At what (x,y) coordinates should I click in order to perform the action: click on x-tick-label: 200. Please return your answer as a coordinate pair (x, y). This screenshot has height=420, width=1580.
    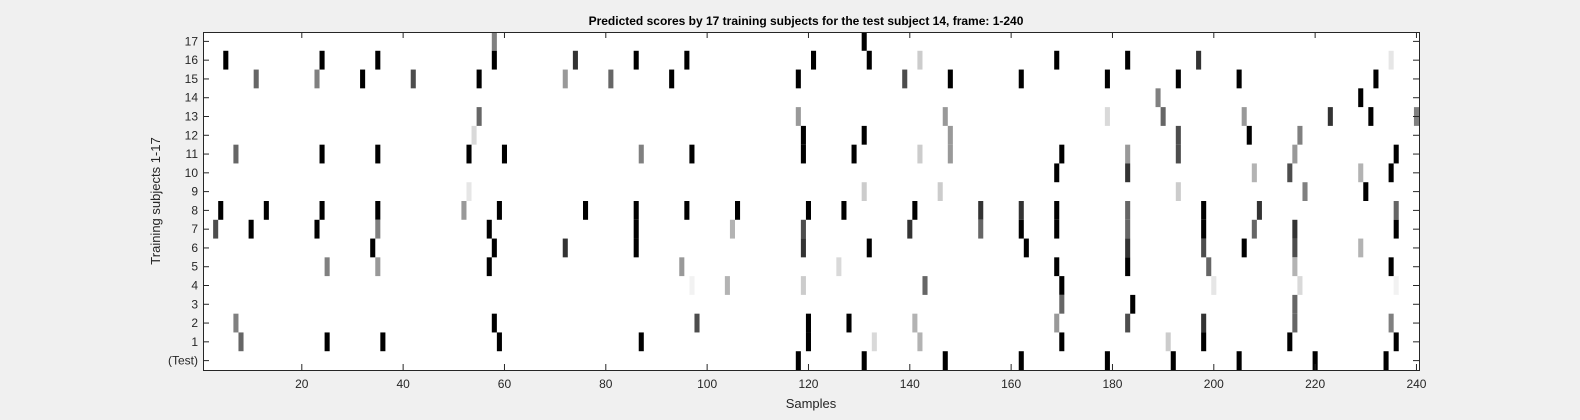
    Looking at the image, I should click on (1214, 384).